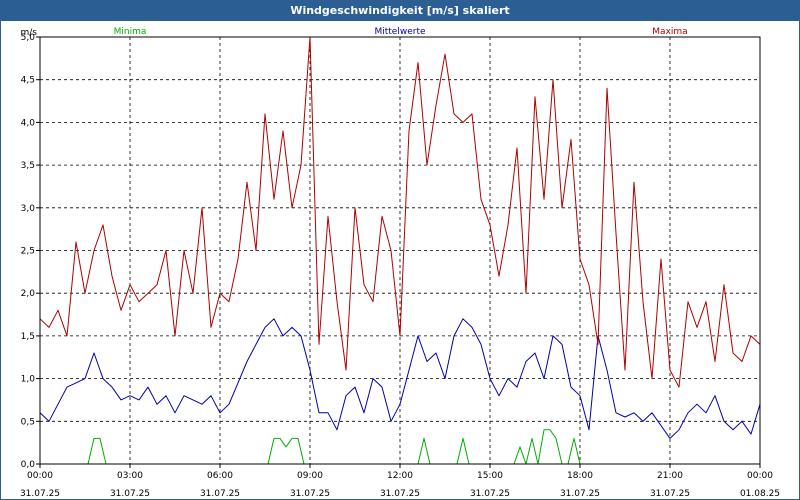 This screenshot has width=800, height=500. What do you see at coordinates (670, 476) in the screenshot?
I see `x-tick-time-label: 21:00` at bounding box center [670, 476].